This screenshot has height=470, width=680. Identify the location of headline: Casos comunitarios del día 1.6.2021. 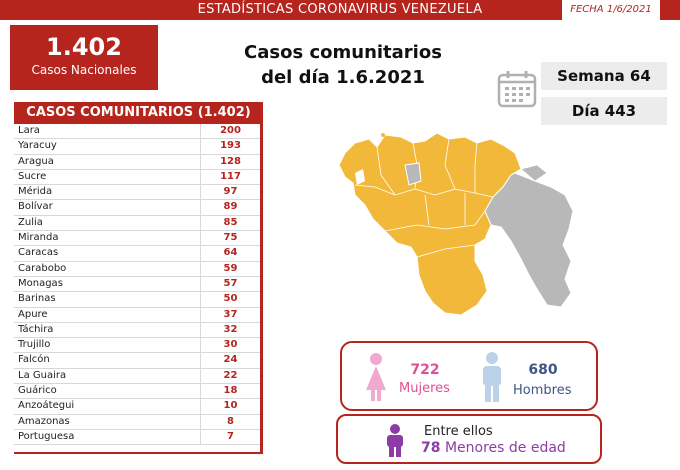
(343, 65).